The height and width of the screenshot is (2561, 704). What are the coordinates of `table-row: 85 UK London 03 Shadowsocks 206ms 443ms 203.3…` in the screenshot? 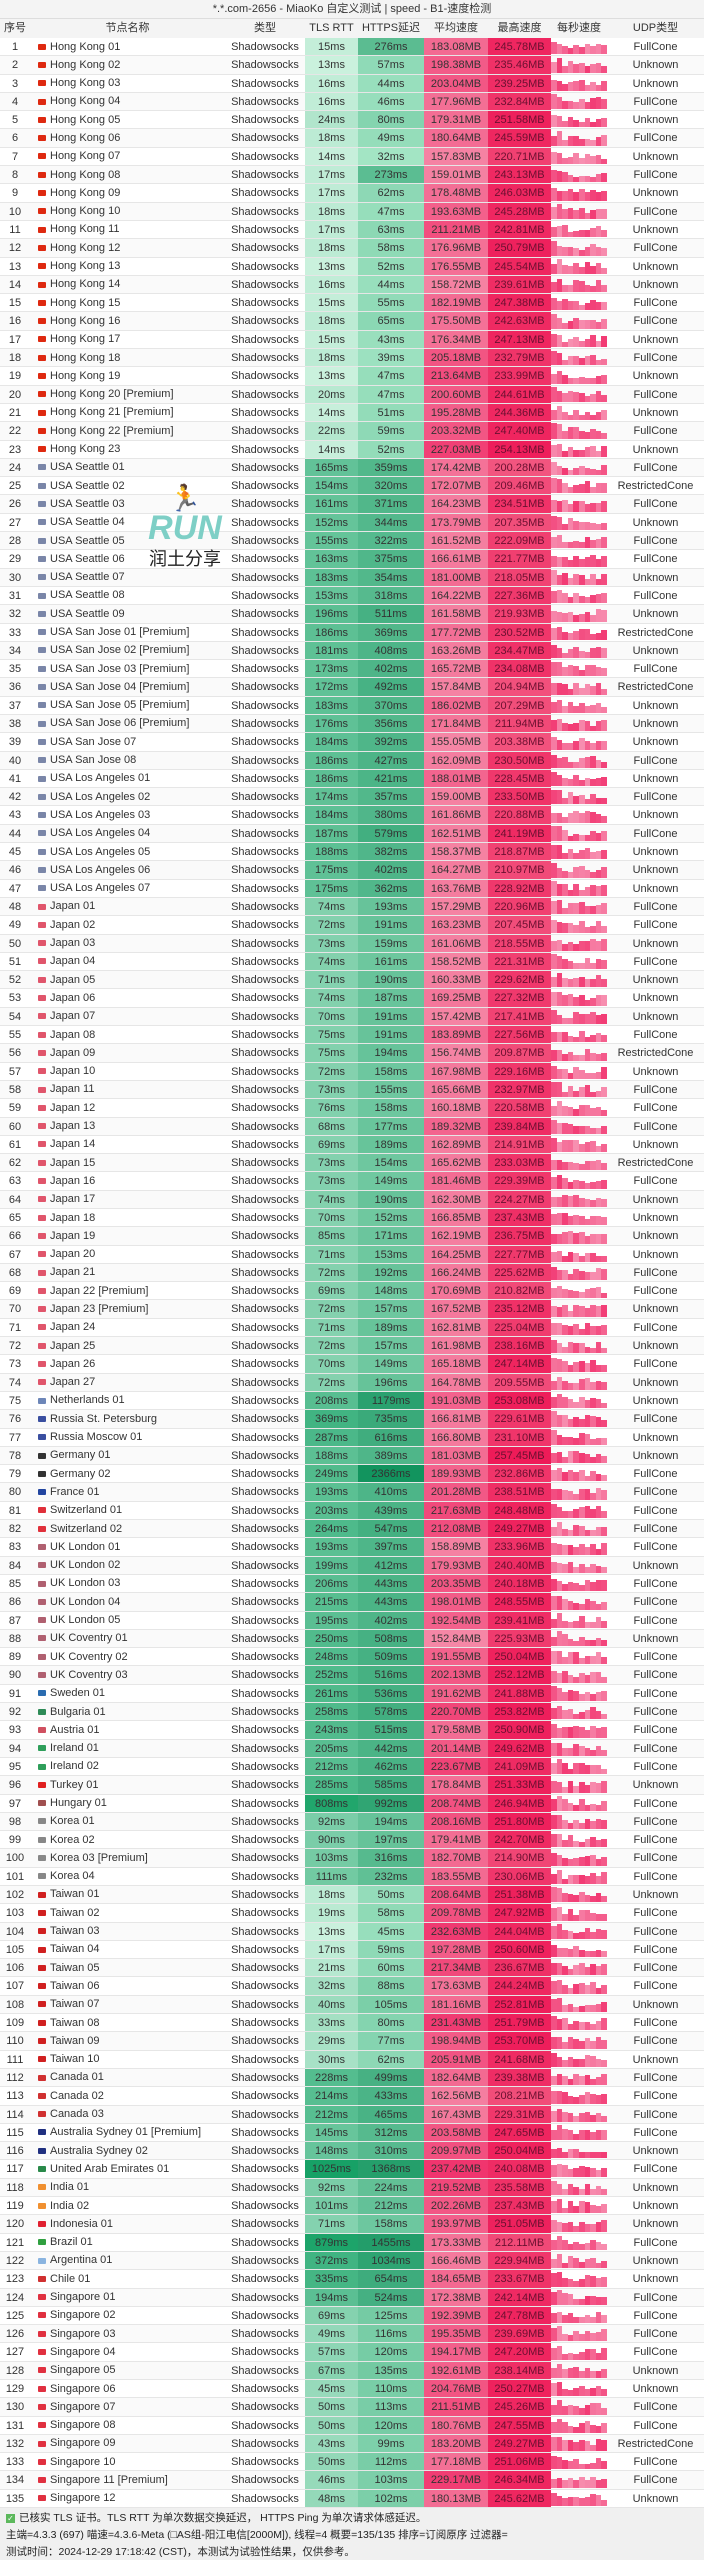 It's located at (352, 1584).